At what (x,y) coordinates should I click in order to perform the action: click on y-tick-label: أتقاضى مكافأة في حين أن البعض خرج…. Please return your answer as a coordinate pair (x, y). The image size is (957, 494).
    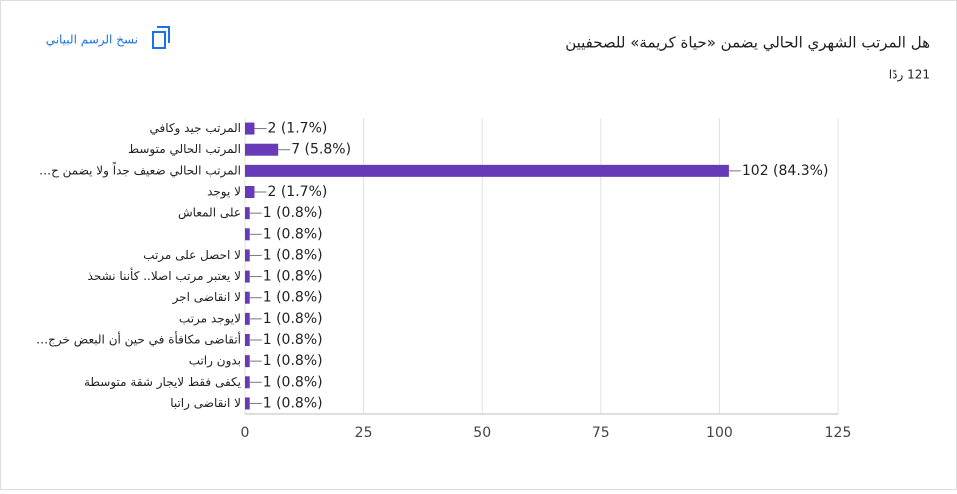
    Looking at the image, I should click on (138, 339).